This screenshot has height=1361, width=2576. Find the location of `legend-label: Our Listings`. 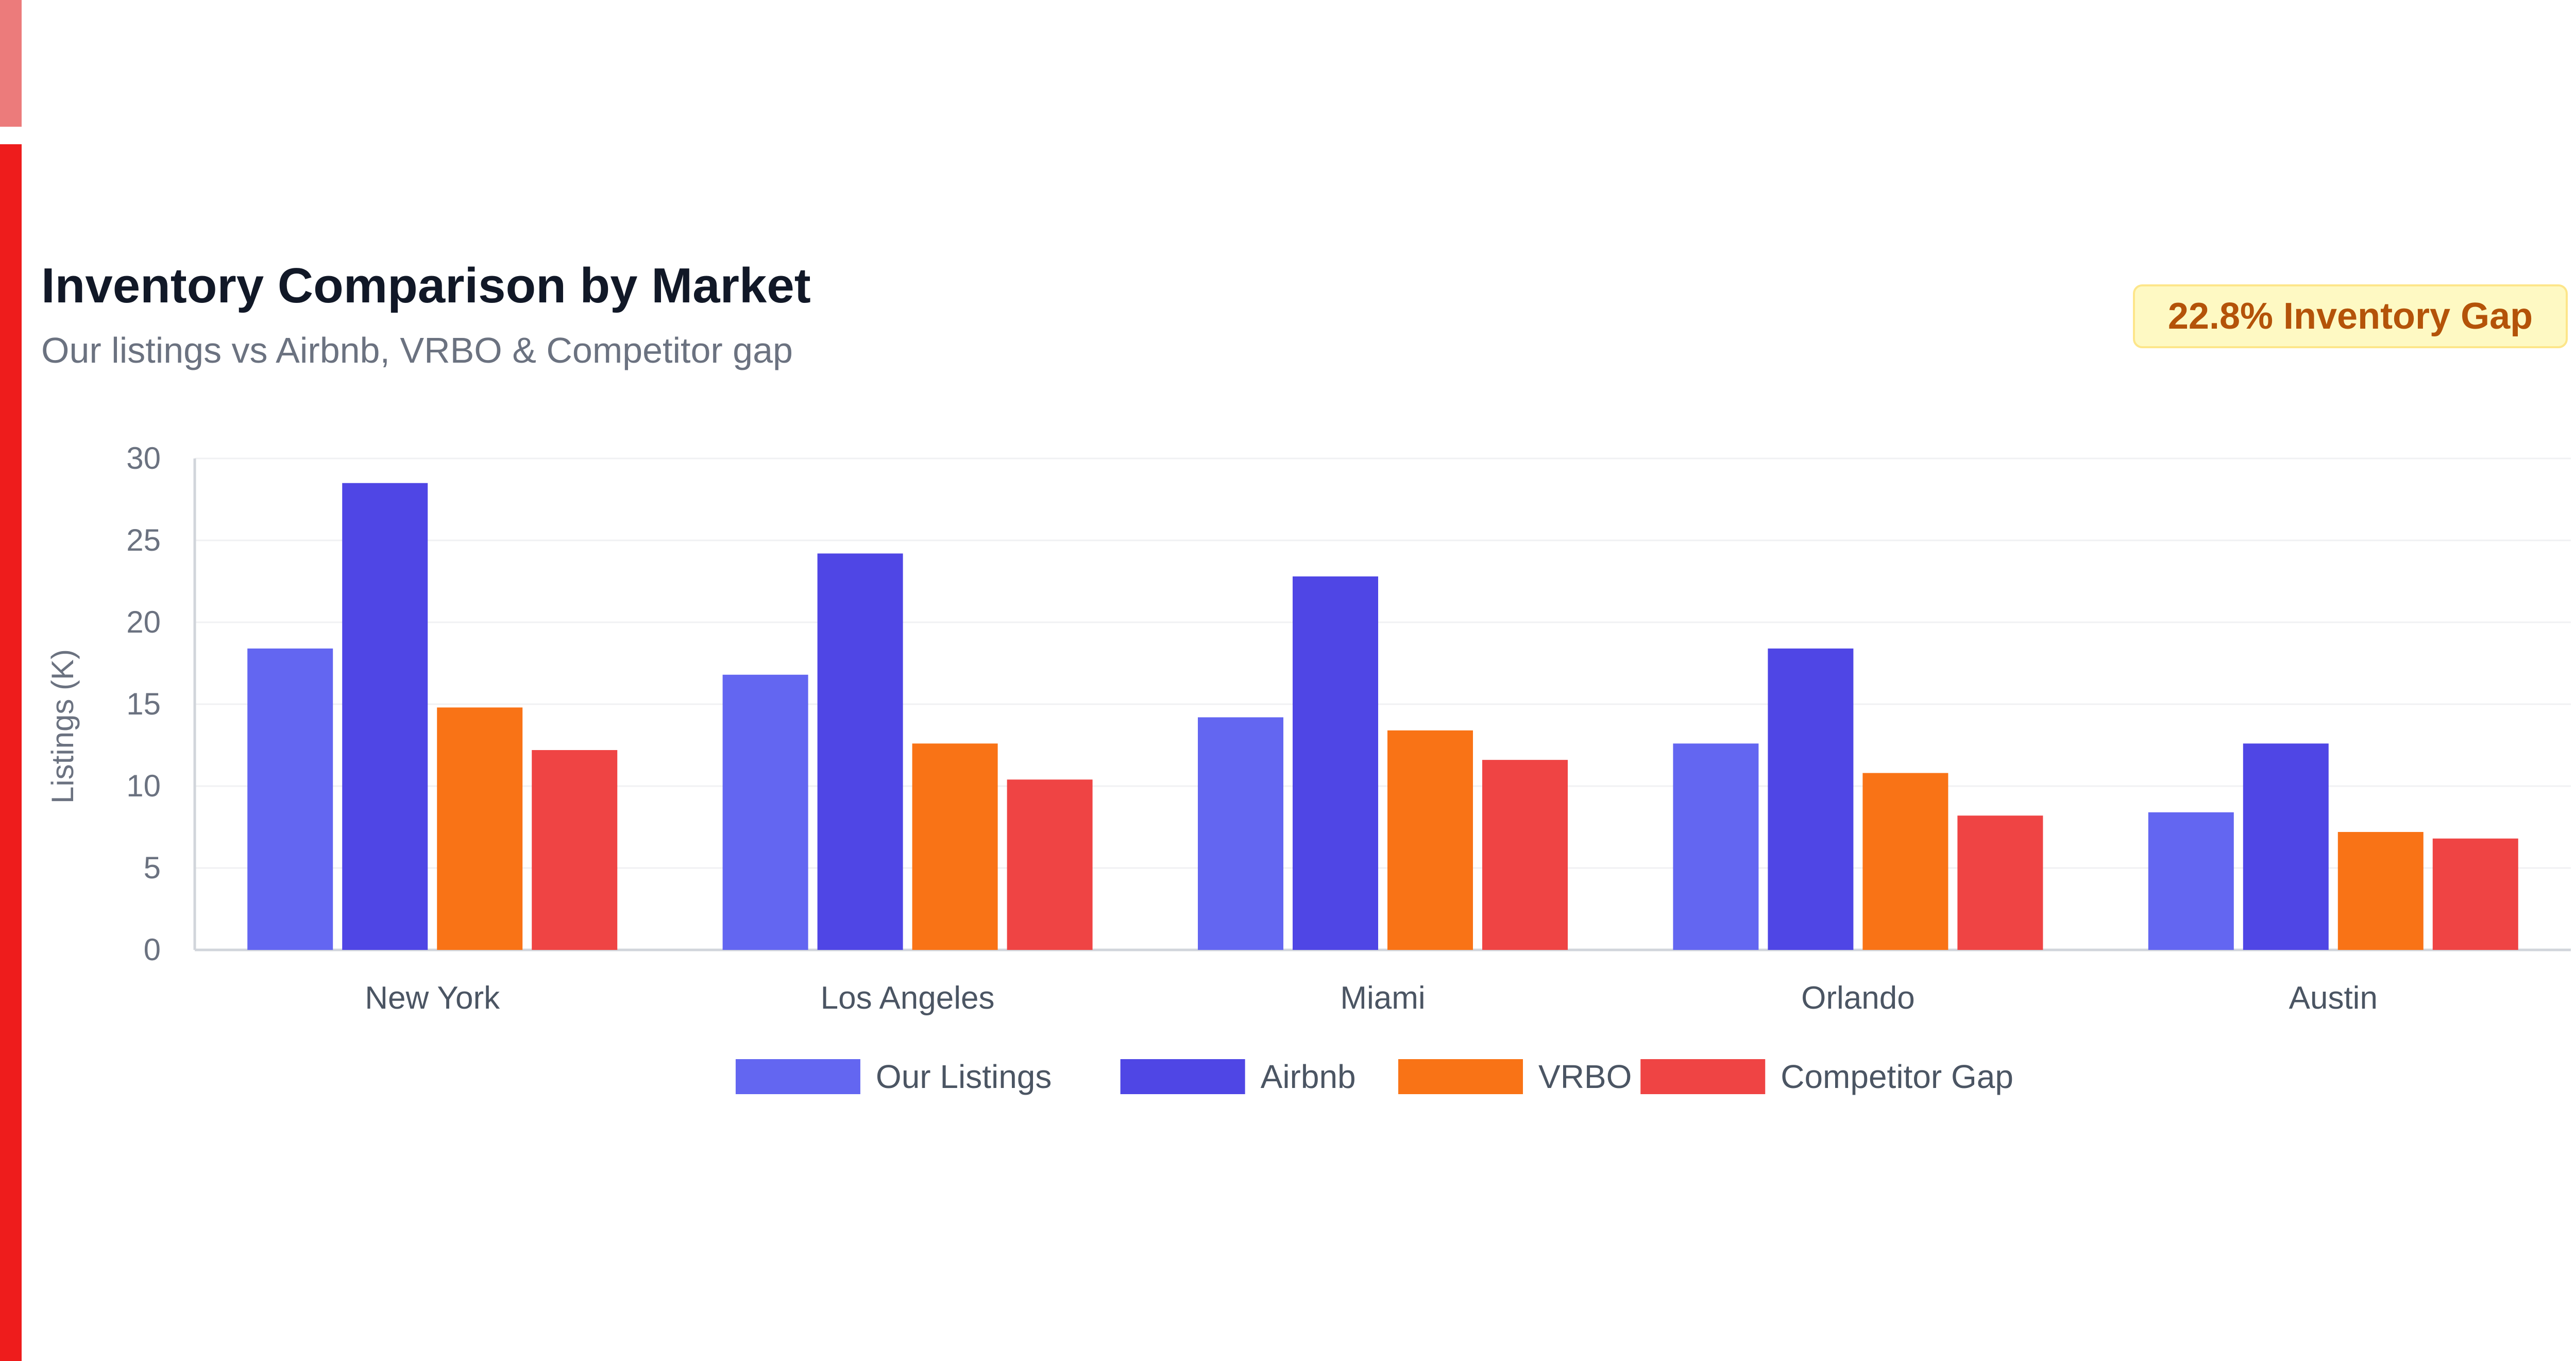

legend-label: Our Listings is located at coordinates (964, 1076).